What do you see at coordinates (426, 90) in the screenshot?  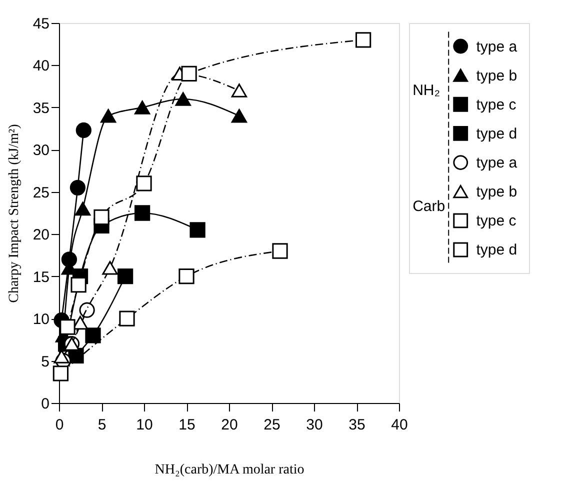 I see `text: NH₂` at bounding box center [426, 90].